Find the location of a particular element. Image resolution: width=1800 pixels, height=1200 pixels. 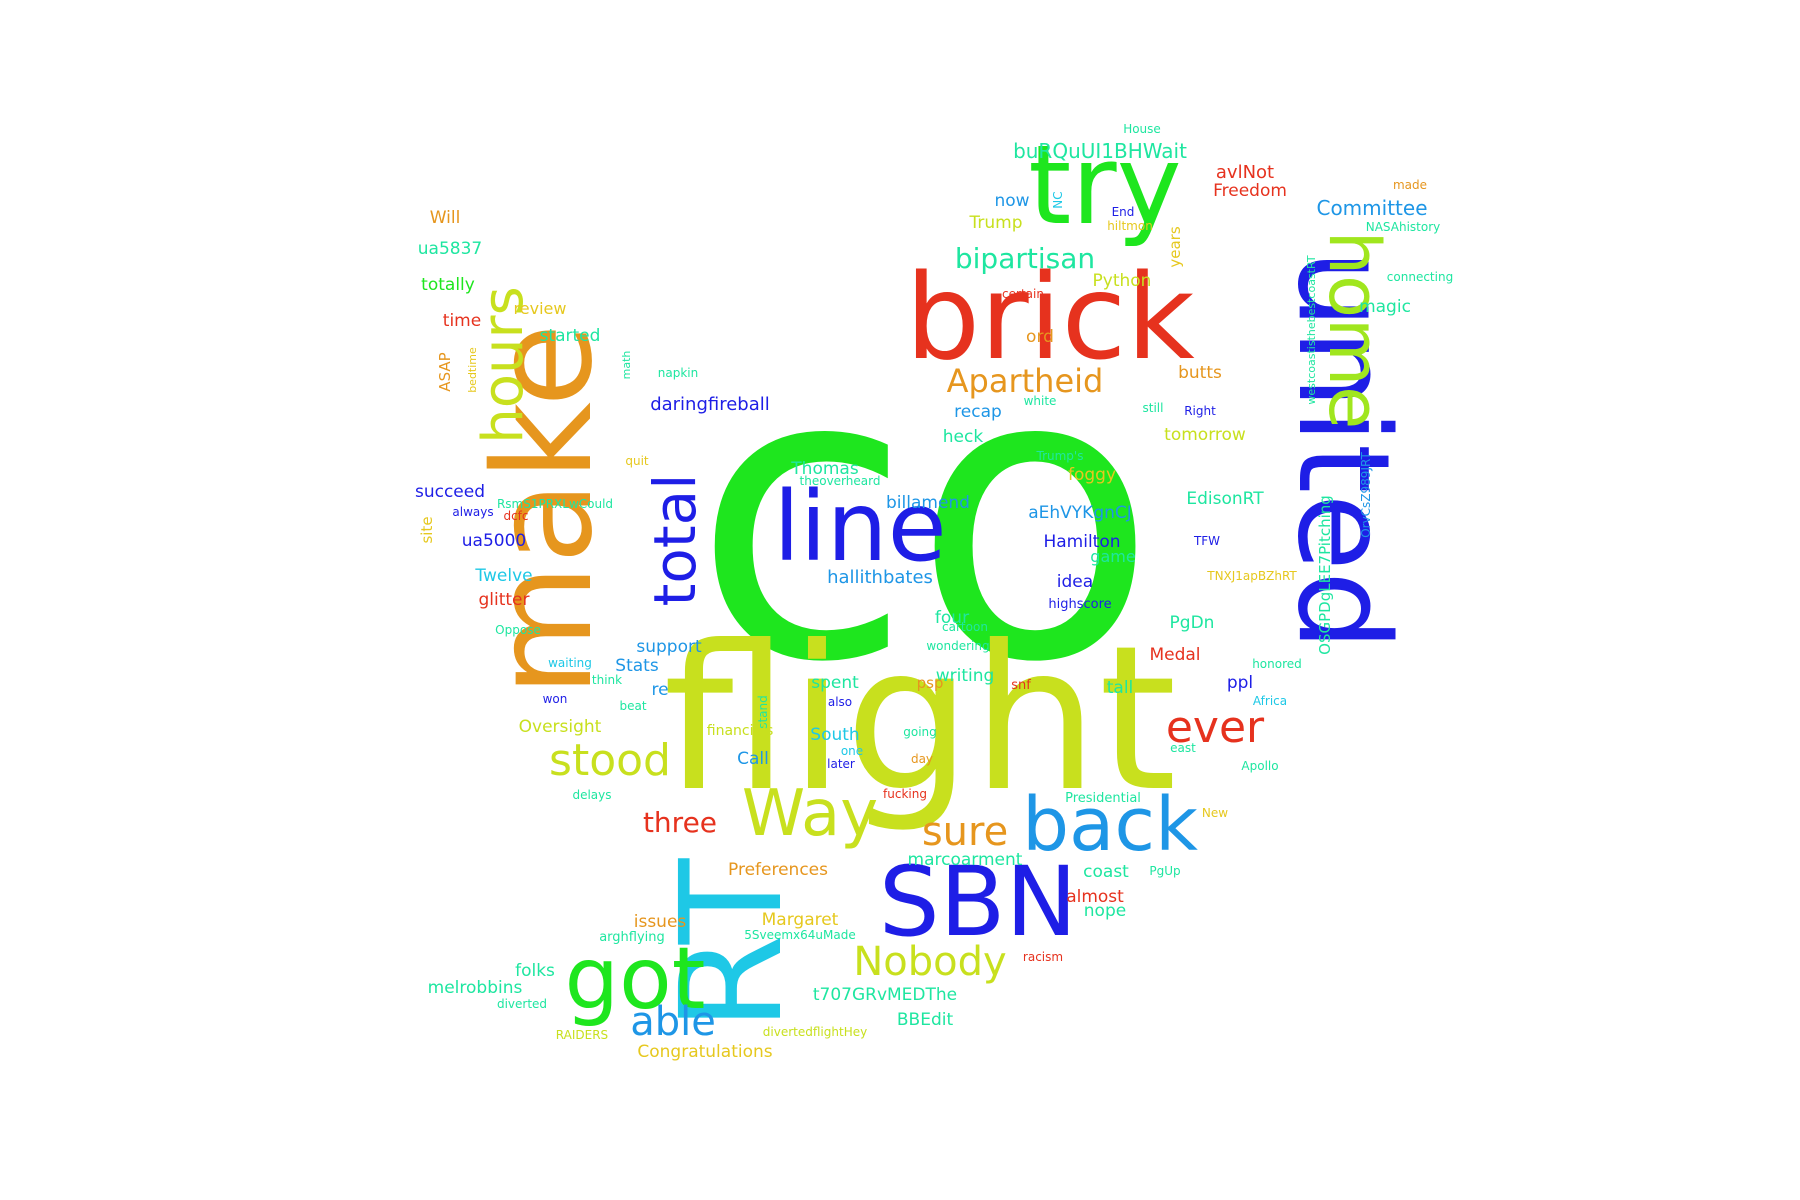

word-united: united is located at coordinates (1343, 450).